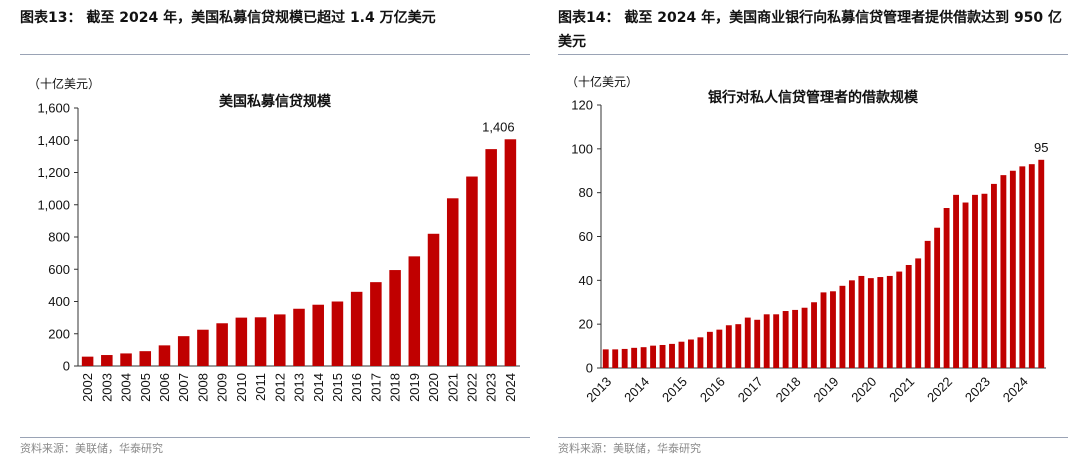 This screenshot has height=468, width=1080. What do you see at coordinates (977, 389) in the screenshot?
I see `x-tick-label: 2023` at bounding box center [977, 389].